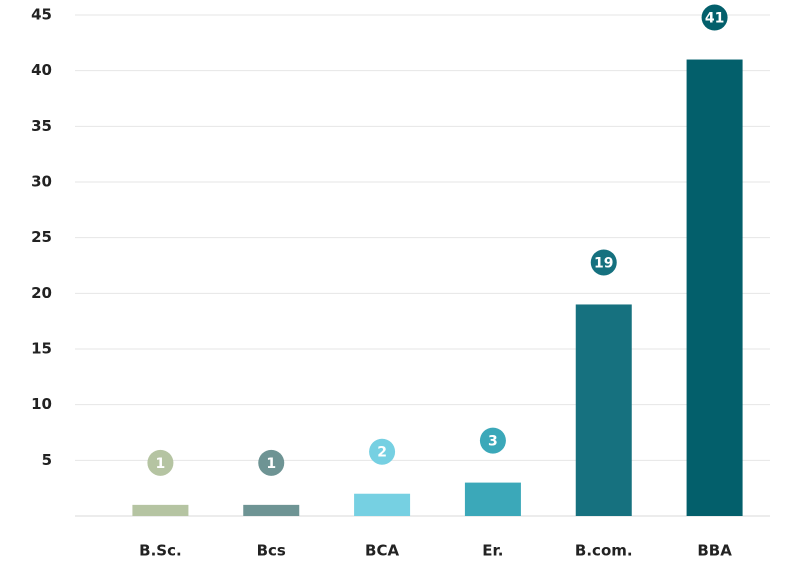 Image resolution: width=785 pixels, height=569 pixels. Describe the element at coordinates (714, 551) in the screenshot. I see `x-tick-label: BBA` at that location.